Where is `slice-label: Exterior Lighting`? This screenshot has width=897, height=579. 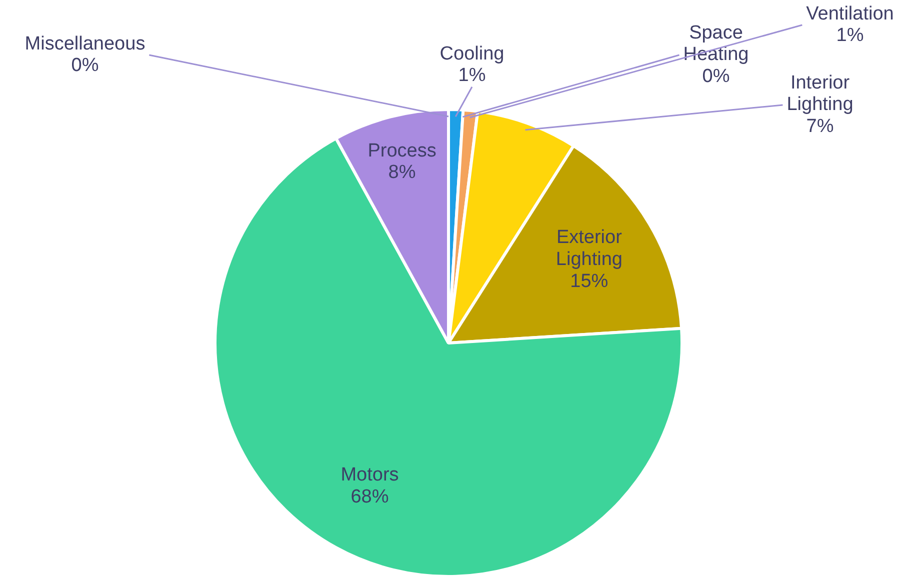 slice-label: Exterior Lighting is located at coordinates (589, 248).